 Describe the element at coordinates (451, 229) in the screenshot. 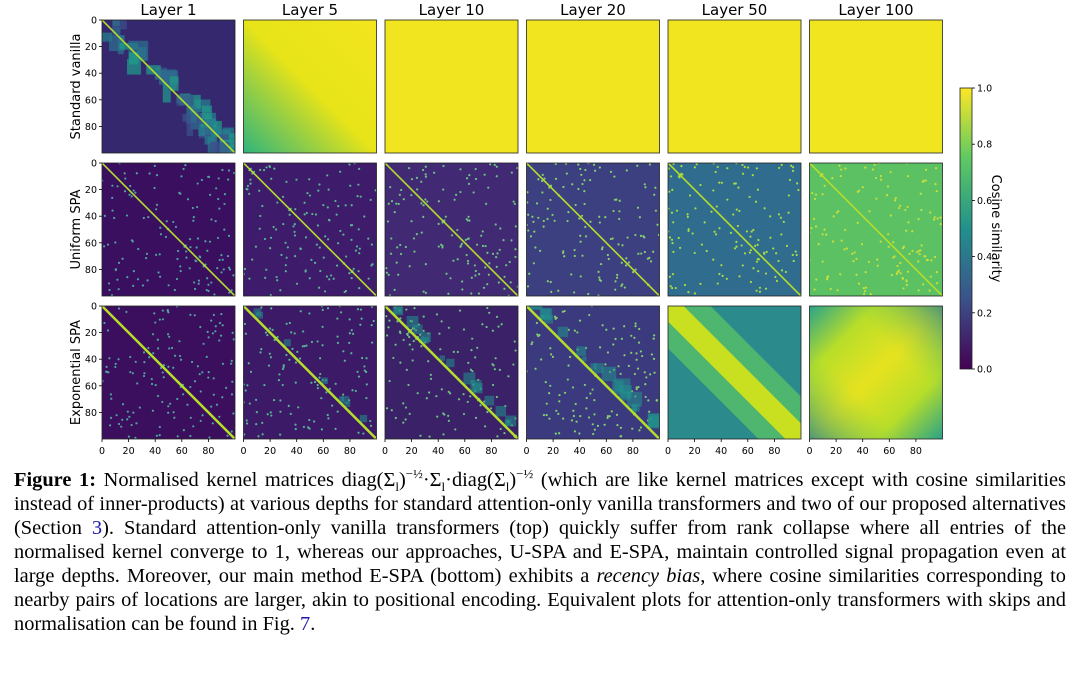

I see `heatmap` at that location.